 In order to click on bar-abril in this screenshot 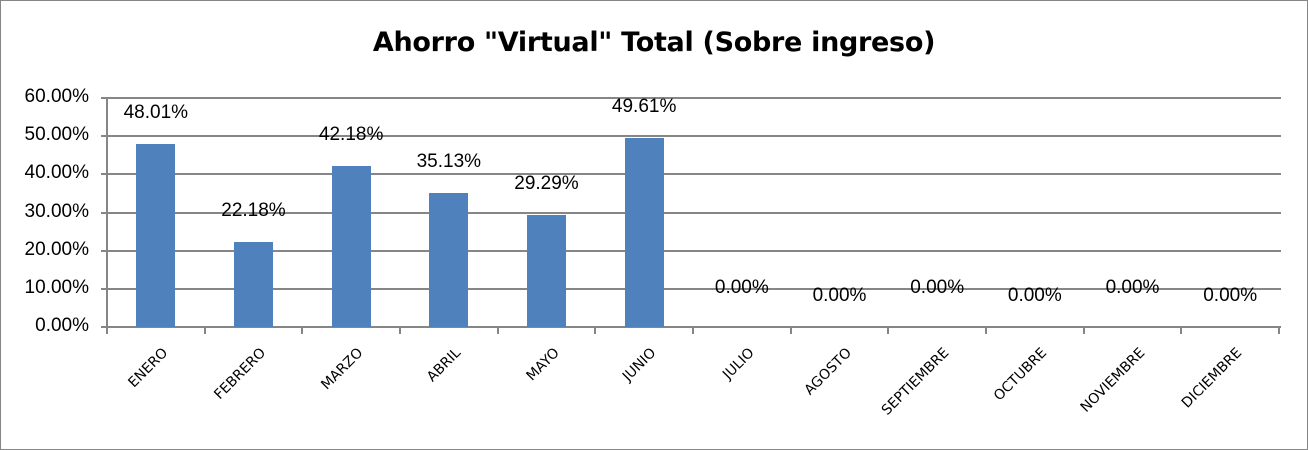, I will do `click(449, 259)`.